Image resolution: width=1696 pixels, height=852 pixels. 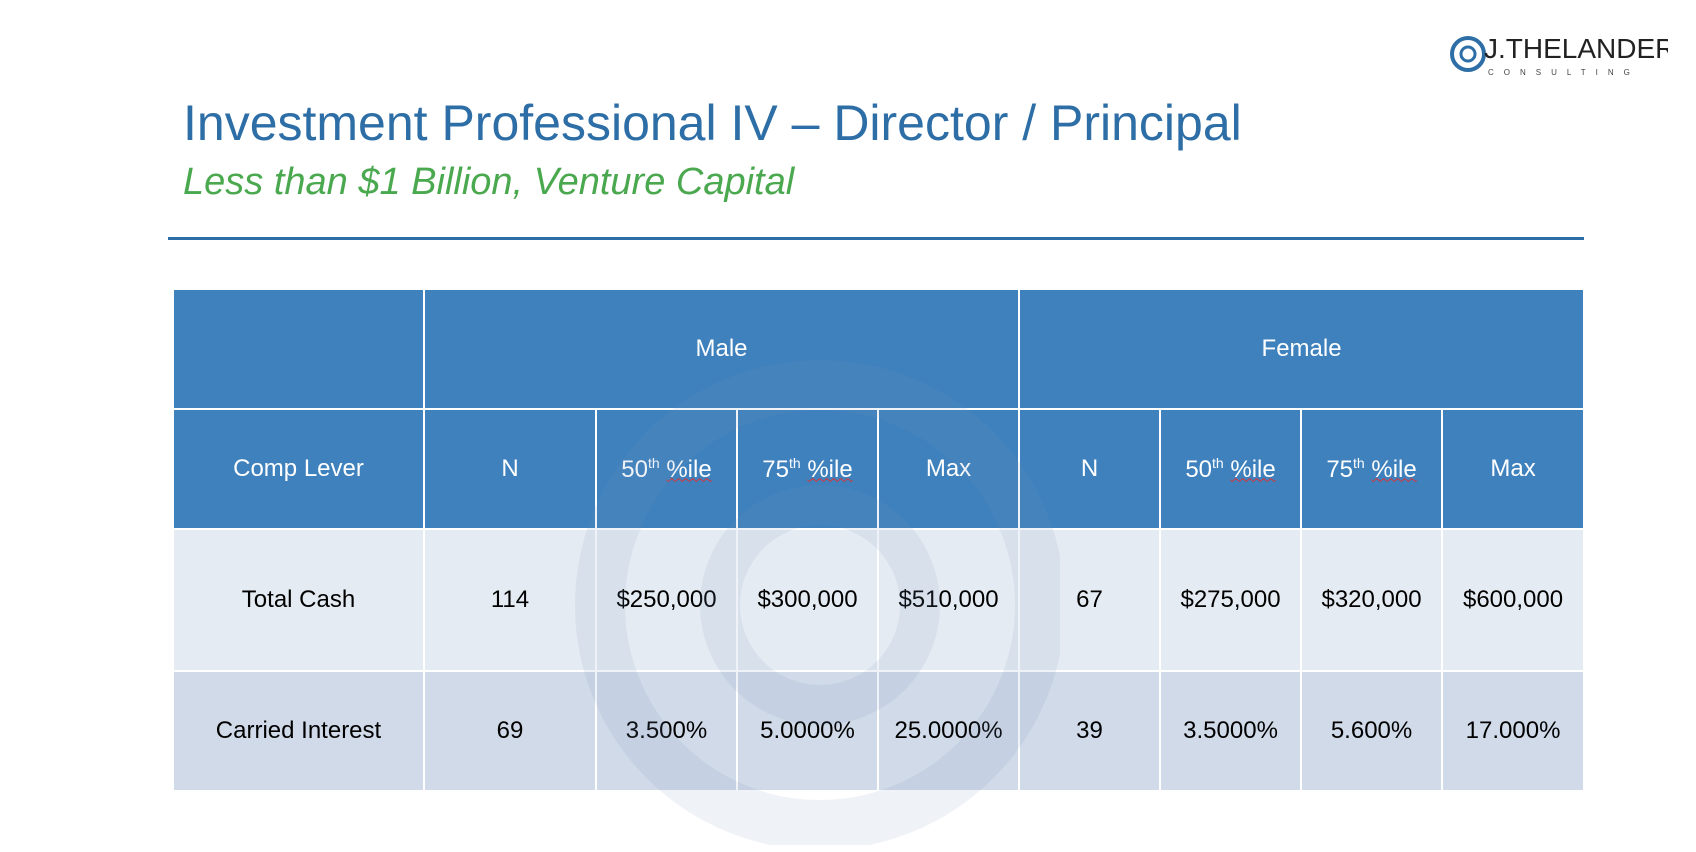 I want to click on data-cell: $320,000, so click(x=1372, y=600).